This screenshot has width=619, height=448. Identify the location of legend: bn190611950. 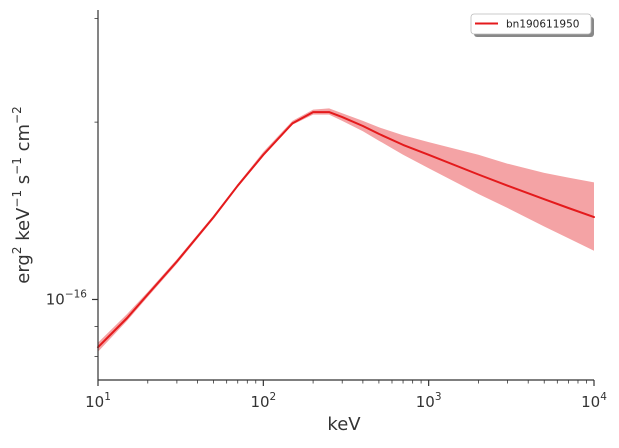
(532, 25).